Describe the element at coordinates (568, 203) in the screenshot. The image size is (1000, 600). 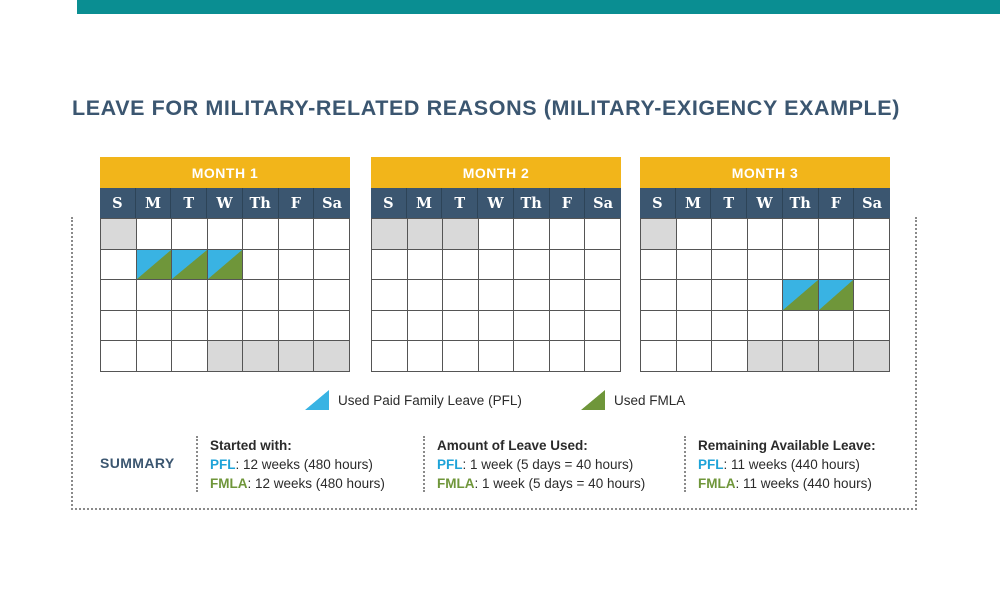
I see `day-of-week-label: F` at that location.